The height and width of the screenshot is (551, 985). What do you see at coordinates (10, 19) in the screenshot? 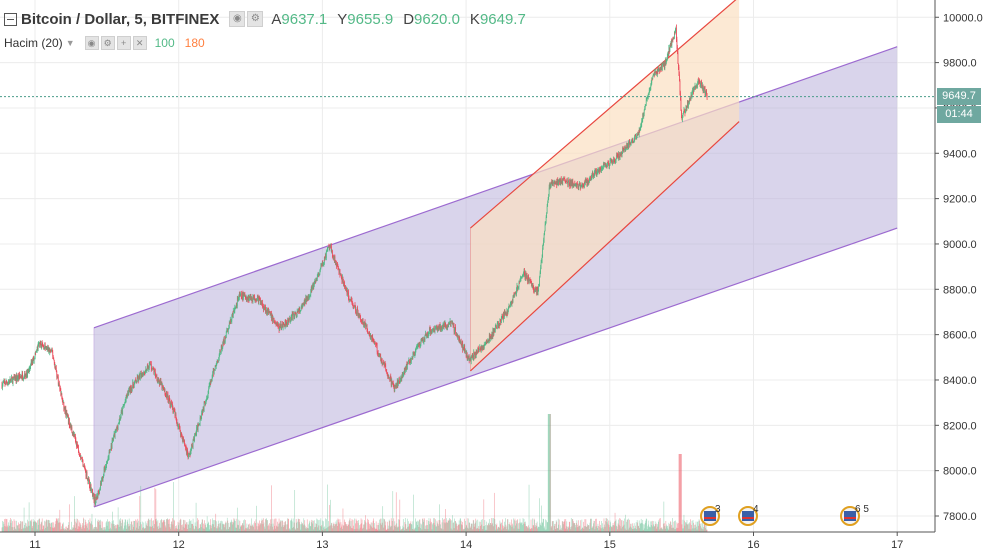
I see `collapse-icon` at bounding box center [10, 19].